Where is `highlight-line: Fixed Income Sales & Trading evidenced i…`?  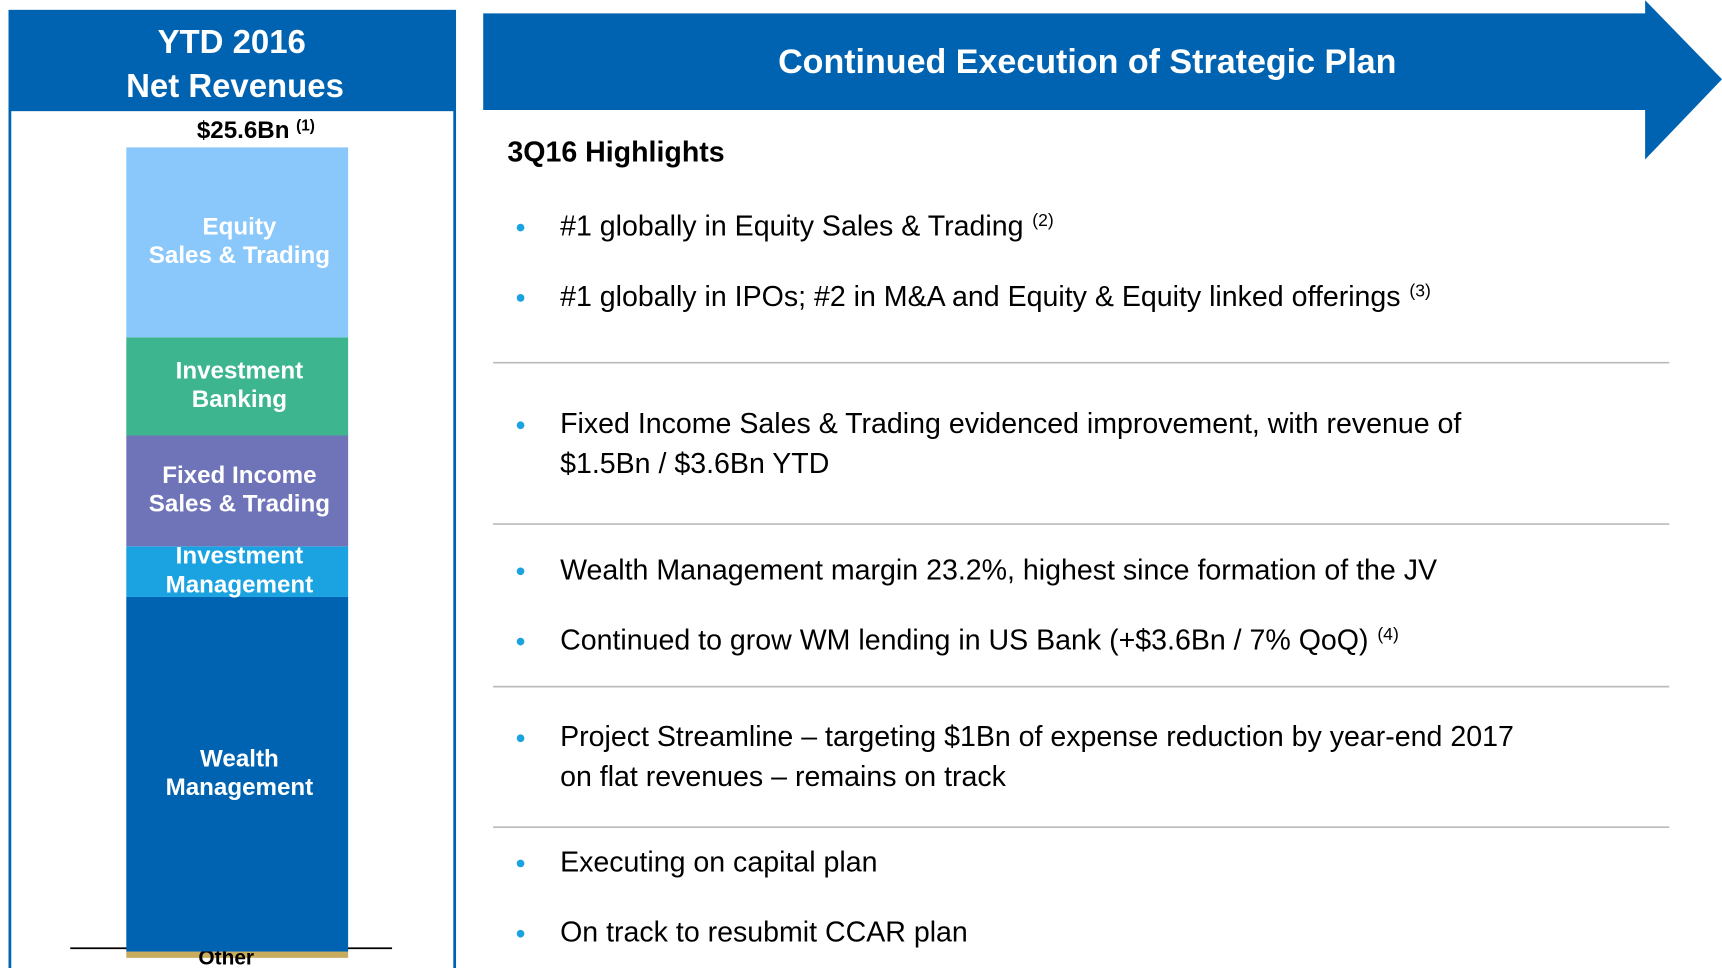
highlight-line: Fixed Income Sales & Trading evidenced i… is located at coordinates (1010, 424).